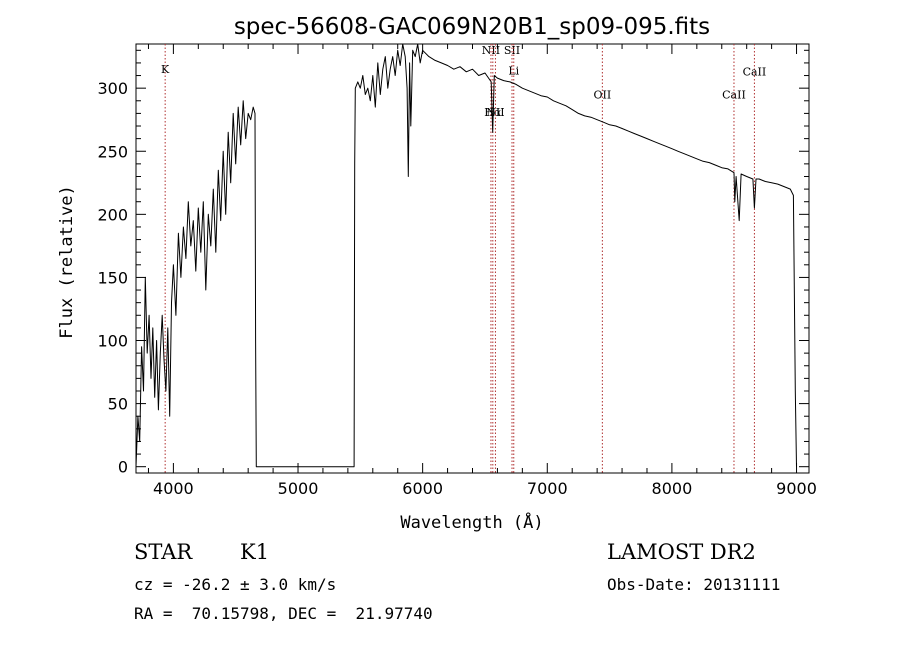  I want to click on x-axis-label: Wavelength (Å), so click(471, 522).